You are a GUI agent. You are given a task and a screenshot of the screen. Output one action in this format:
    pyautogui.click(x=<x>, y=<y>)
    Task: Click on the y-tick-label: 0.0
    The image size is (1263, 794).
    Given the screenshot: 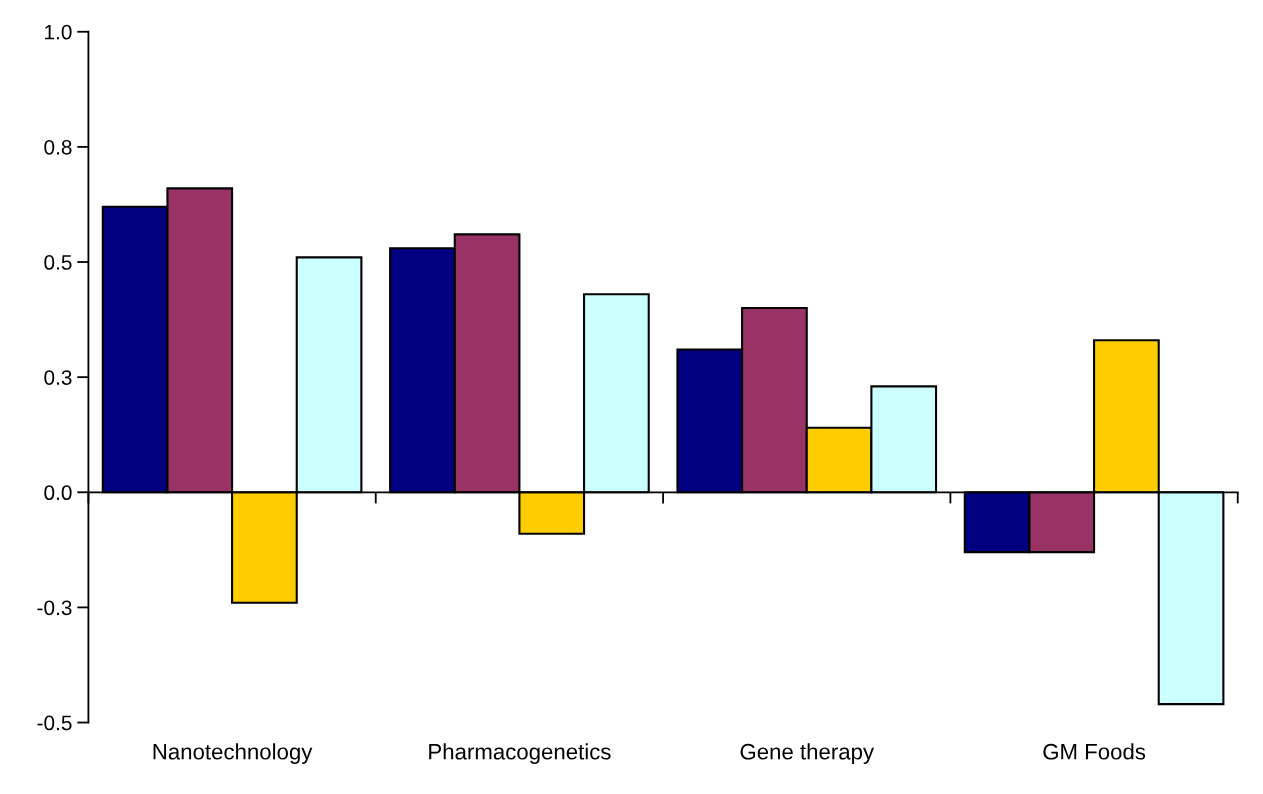 What is the action you would take?
    pyautogui.click(x=58, y=493)
    